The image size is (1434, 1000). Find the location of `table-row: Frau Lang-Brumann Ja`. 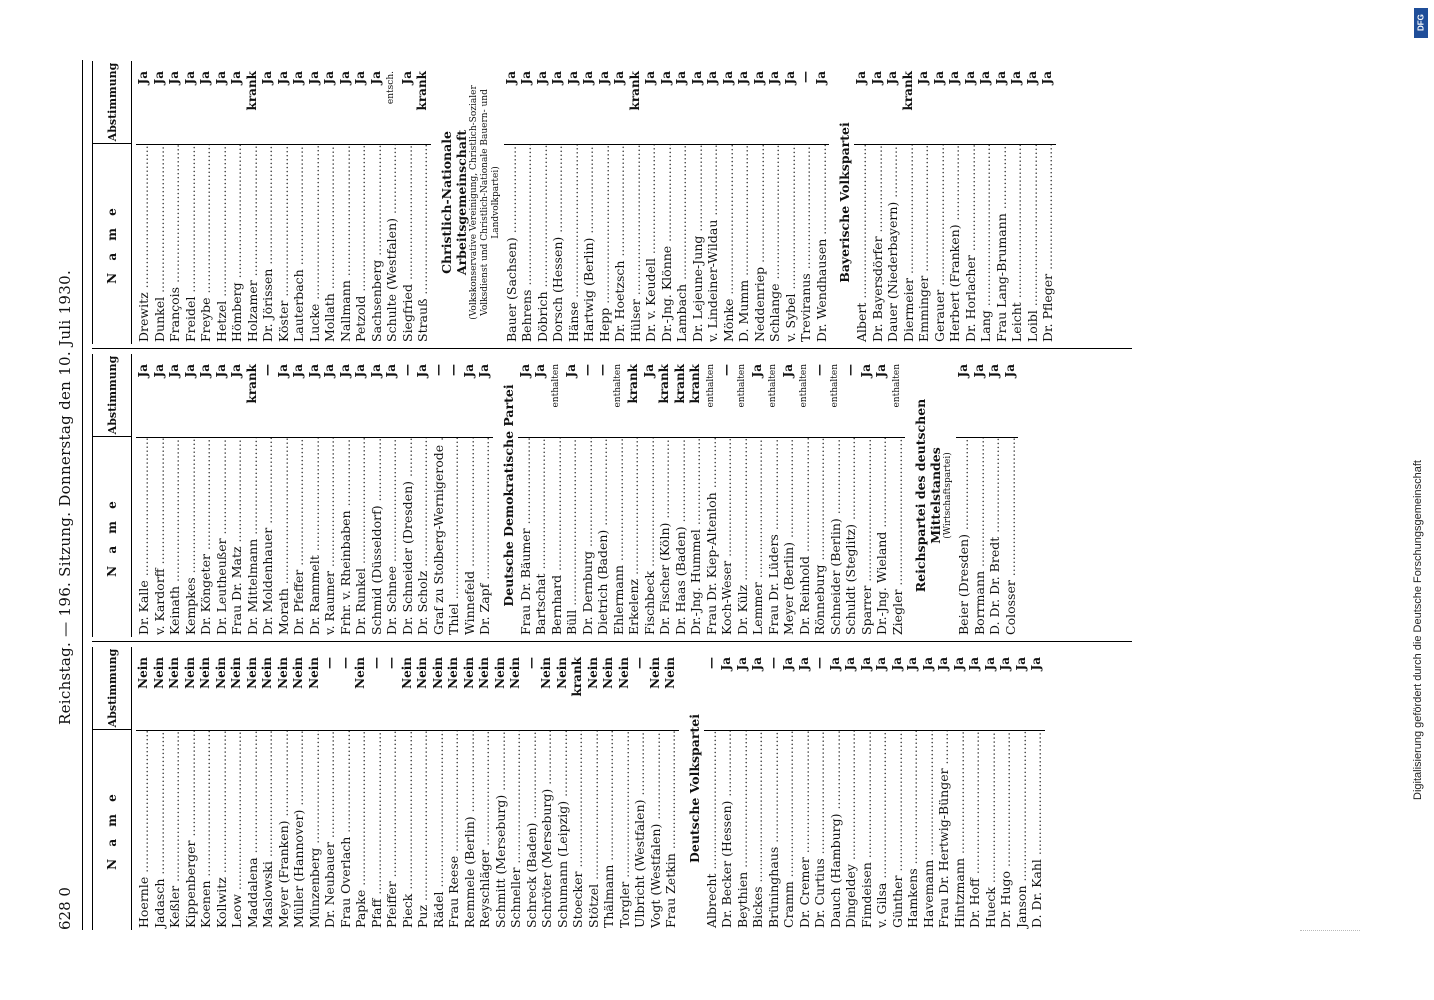

table-row: Frau Lang-Brumann Ja is located at coordinates (1001, 202).